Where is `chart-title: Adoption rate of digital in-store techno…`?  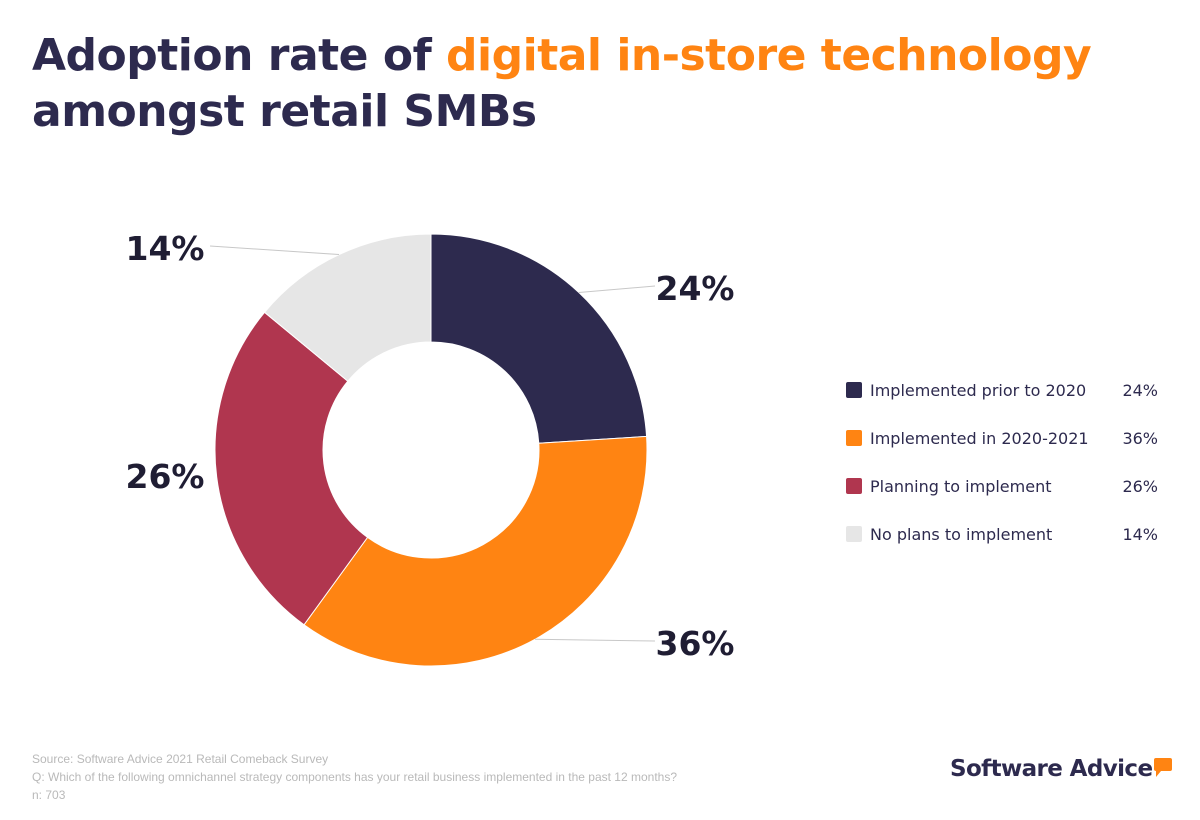
chart-title: Adoption rate of digital in-store techno… is located at coordinates (562, 84).